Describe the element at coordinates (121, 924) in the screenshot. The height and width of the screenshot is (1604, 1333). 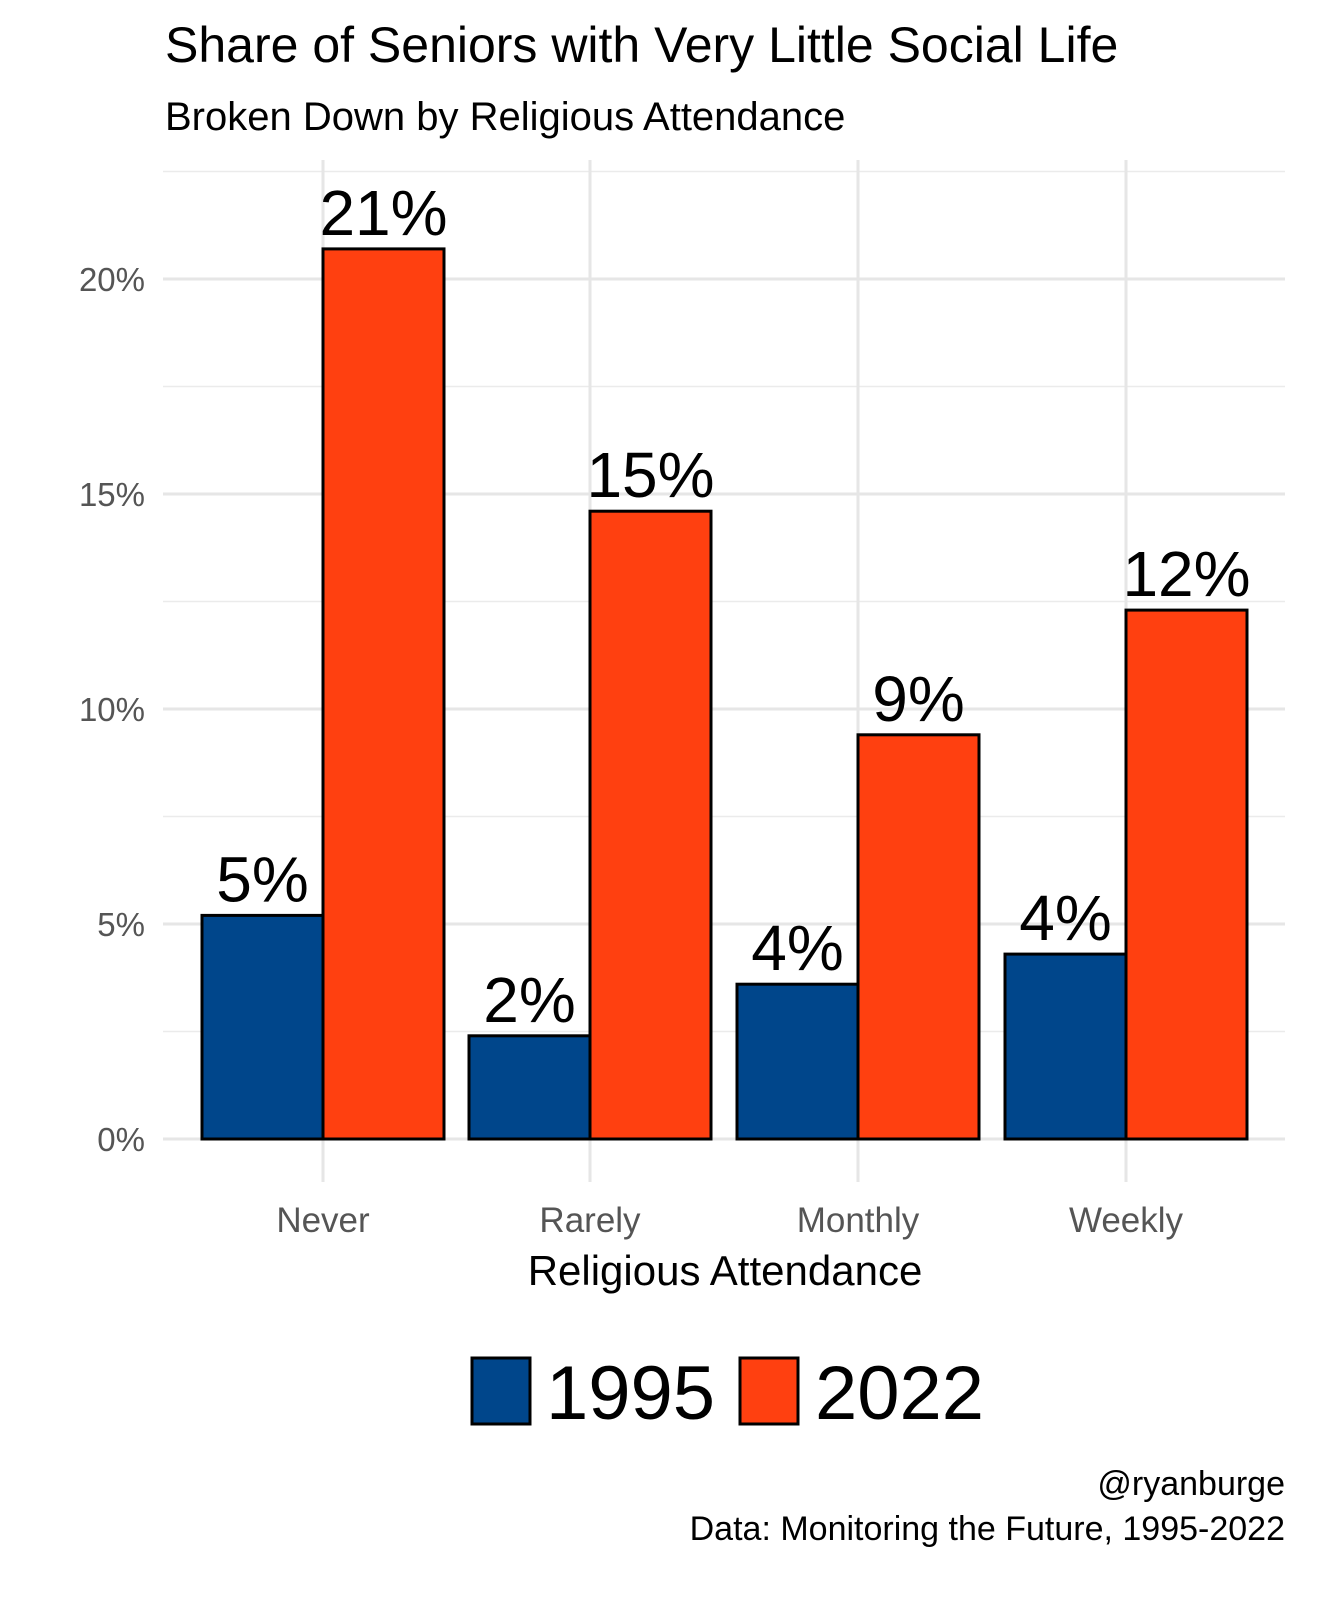
I see `y-tick-label: 5%` at that location.